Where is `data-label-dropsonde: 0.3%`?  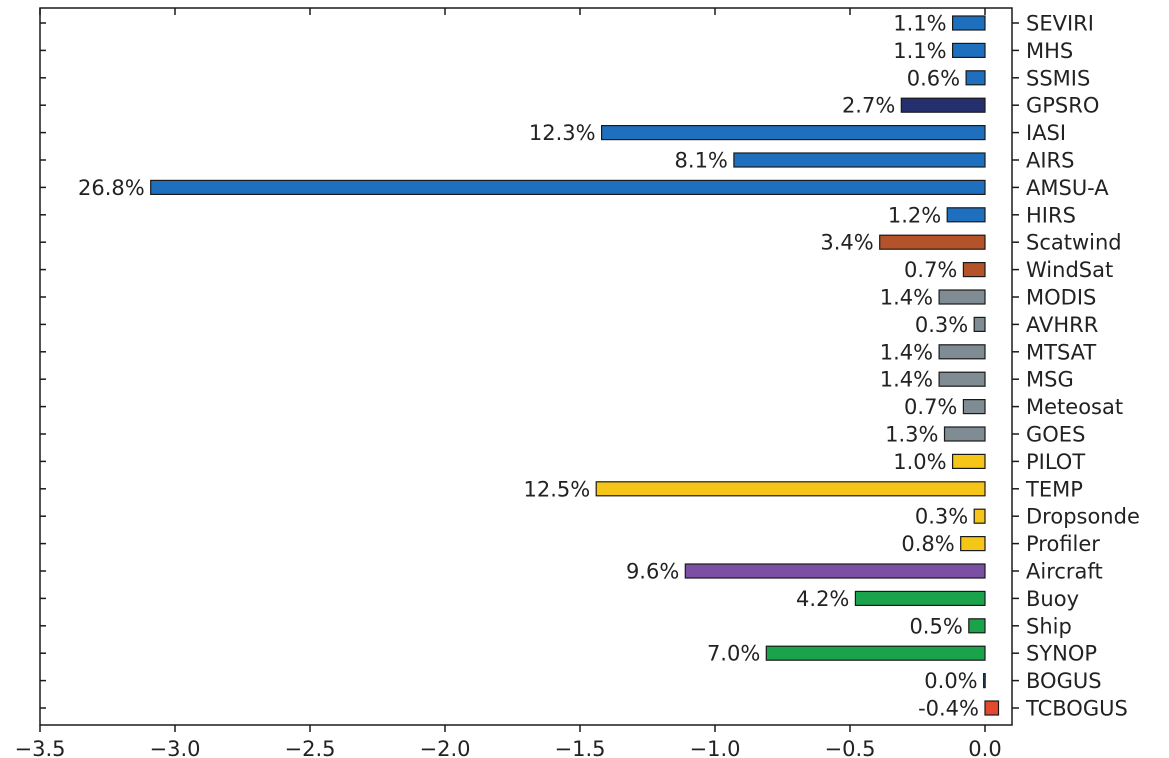 data-label-dropsonde: 0.3% is located at coordinates (941, 517).